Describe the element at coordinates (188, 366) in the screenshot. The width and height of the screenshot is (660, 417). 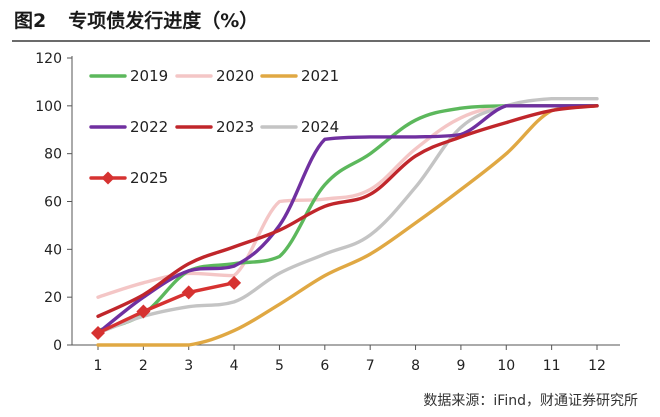
I see `x-tick-label: 3` at that location.